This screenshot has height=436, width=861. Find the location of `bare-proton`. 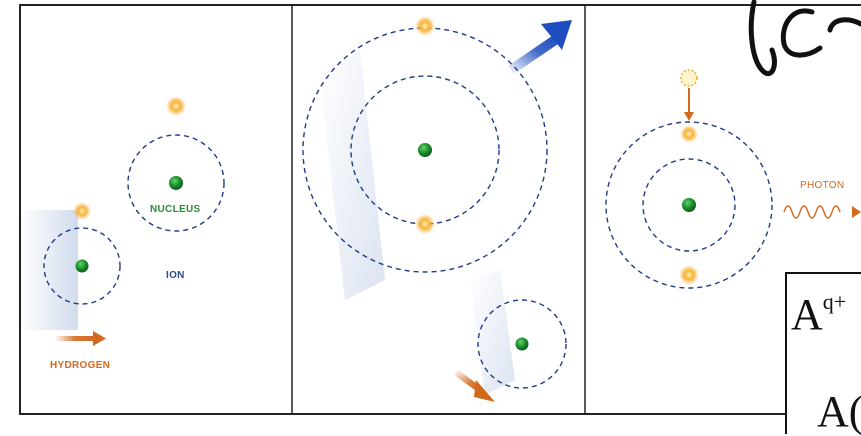

bare-proton is located at coordinates (518, 332).